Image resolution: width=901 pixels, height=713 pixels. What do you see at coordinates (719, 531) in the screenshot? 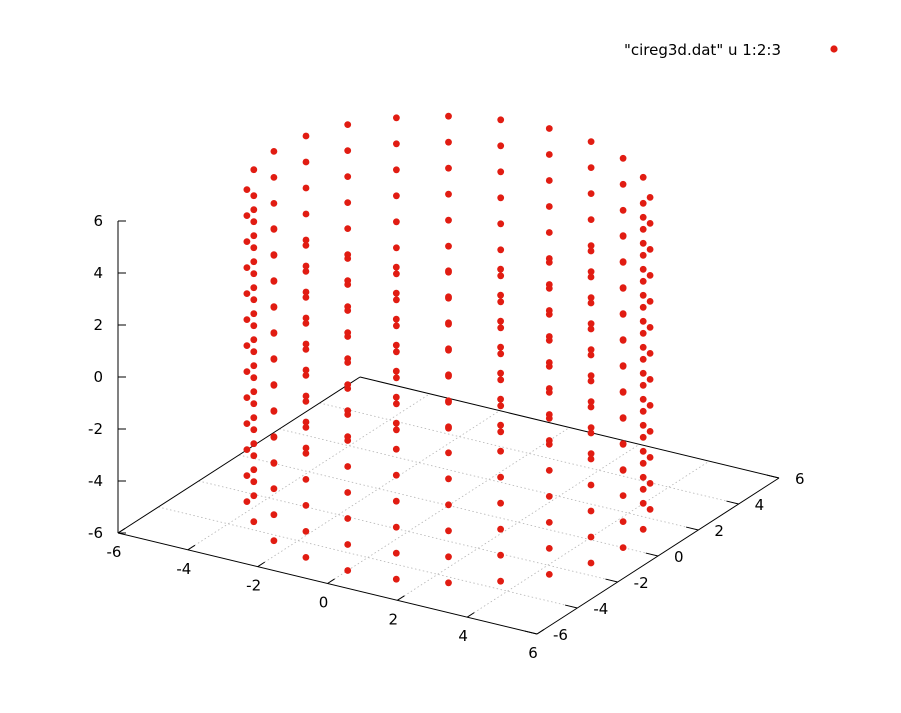
I see `y-tick-label: 2` at bounding box center [719, 531].